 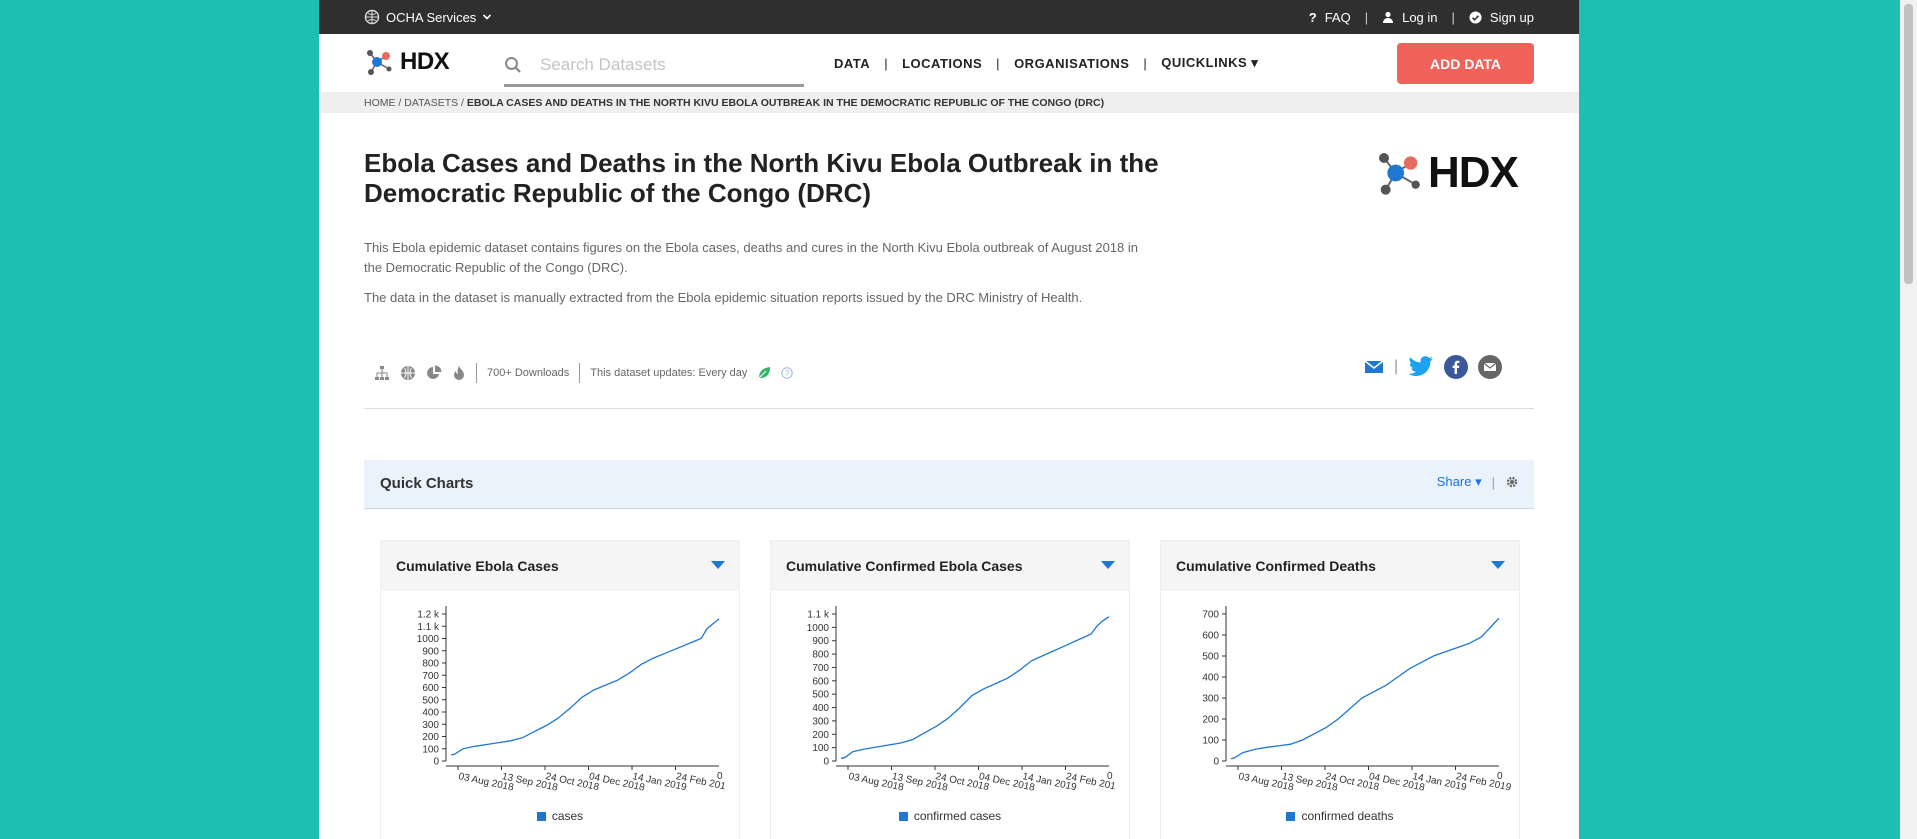 I want to click on y-tick-label: 600, so click(x=1210, y=636).